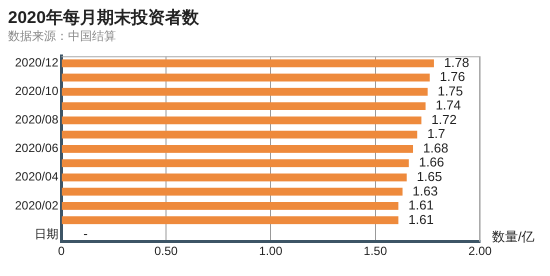 The width and height of the screenshot is (550, 276). I want to click on x-tick-label: 0.50, so click(166, 251).